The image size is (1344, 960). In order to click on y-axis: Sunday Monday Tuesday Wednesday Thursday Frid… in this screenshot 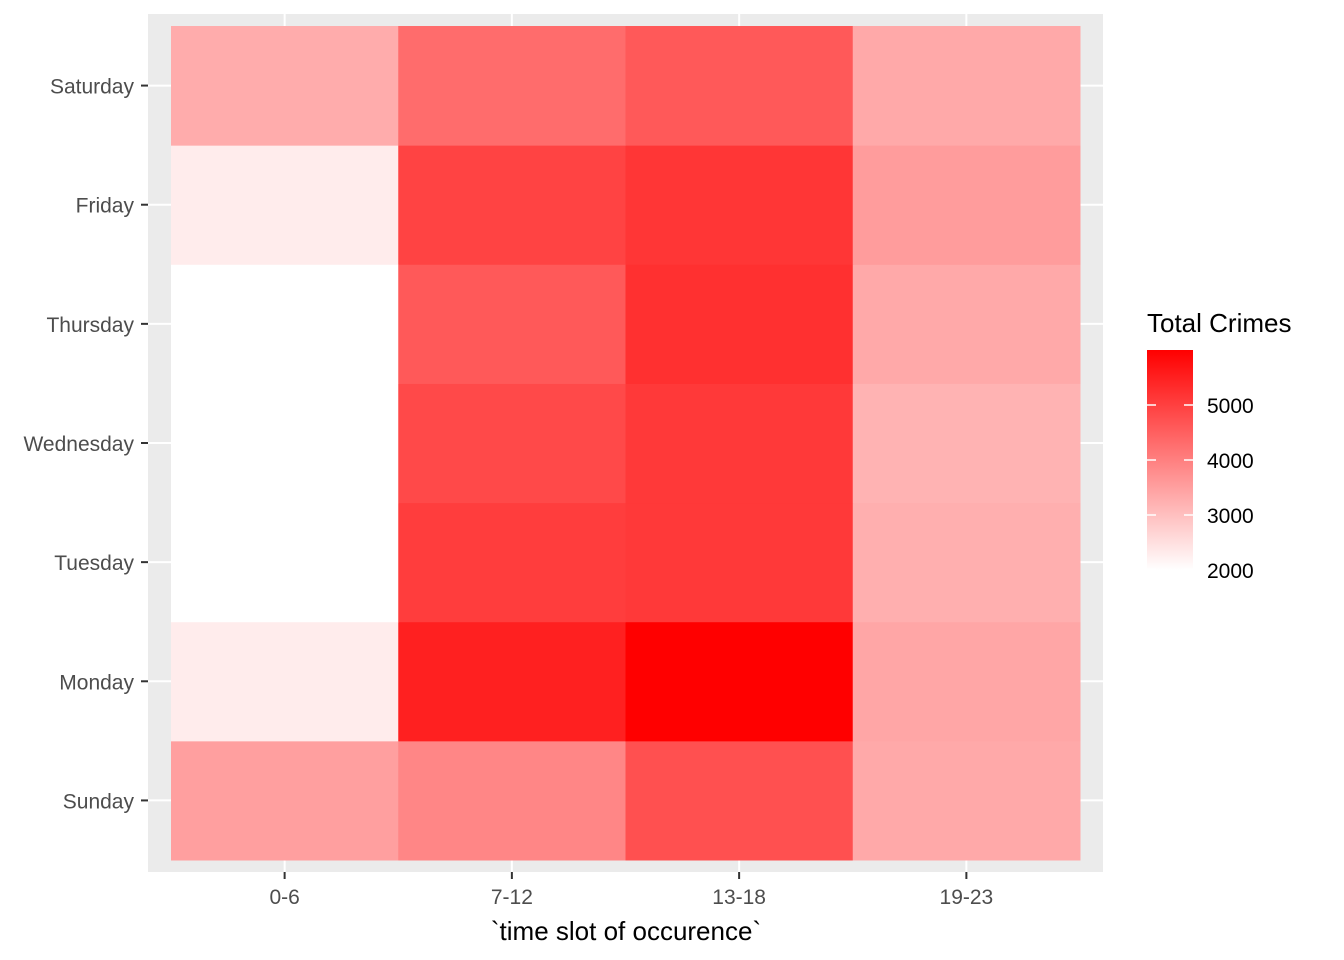, I will do `click(85, 444)`.